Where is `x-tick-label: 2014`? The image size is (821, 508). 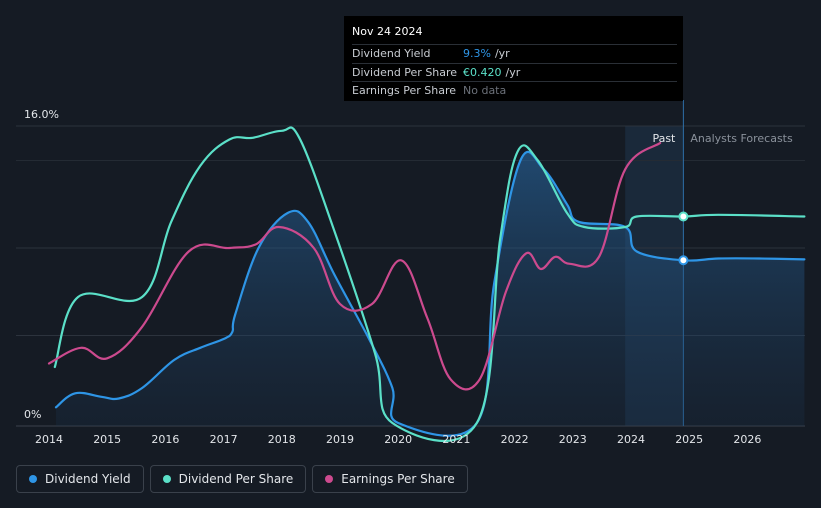 x-tick-label: 2014 is located at coordinates (49, 439).